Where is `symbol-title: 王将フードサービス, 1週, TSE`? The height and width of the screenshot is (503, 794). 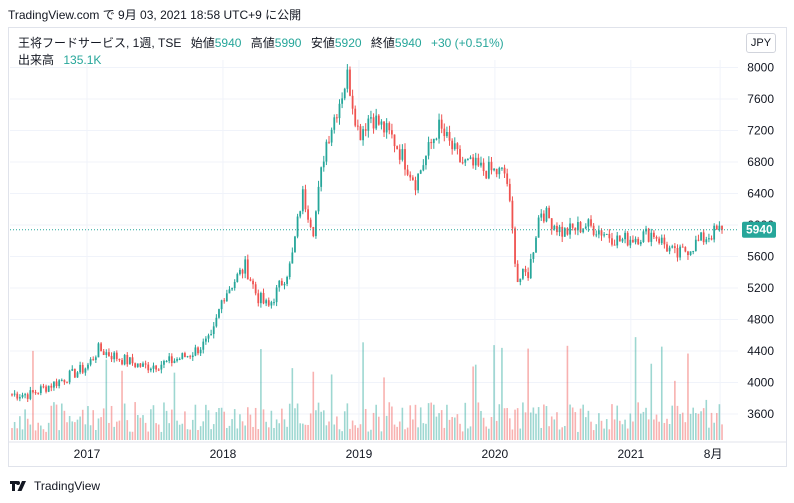
symbol-title: 王将フードサービス, 1週, TSE is located at coordinates (100, 43).